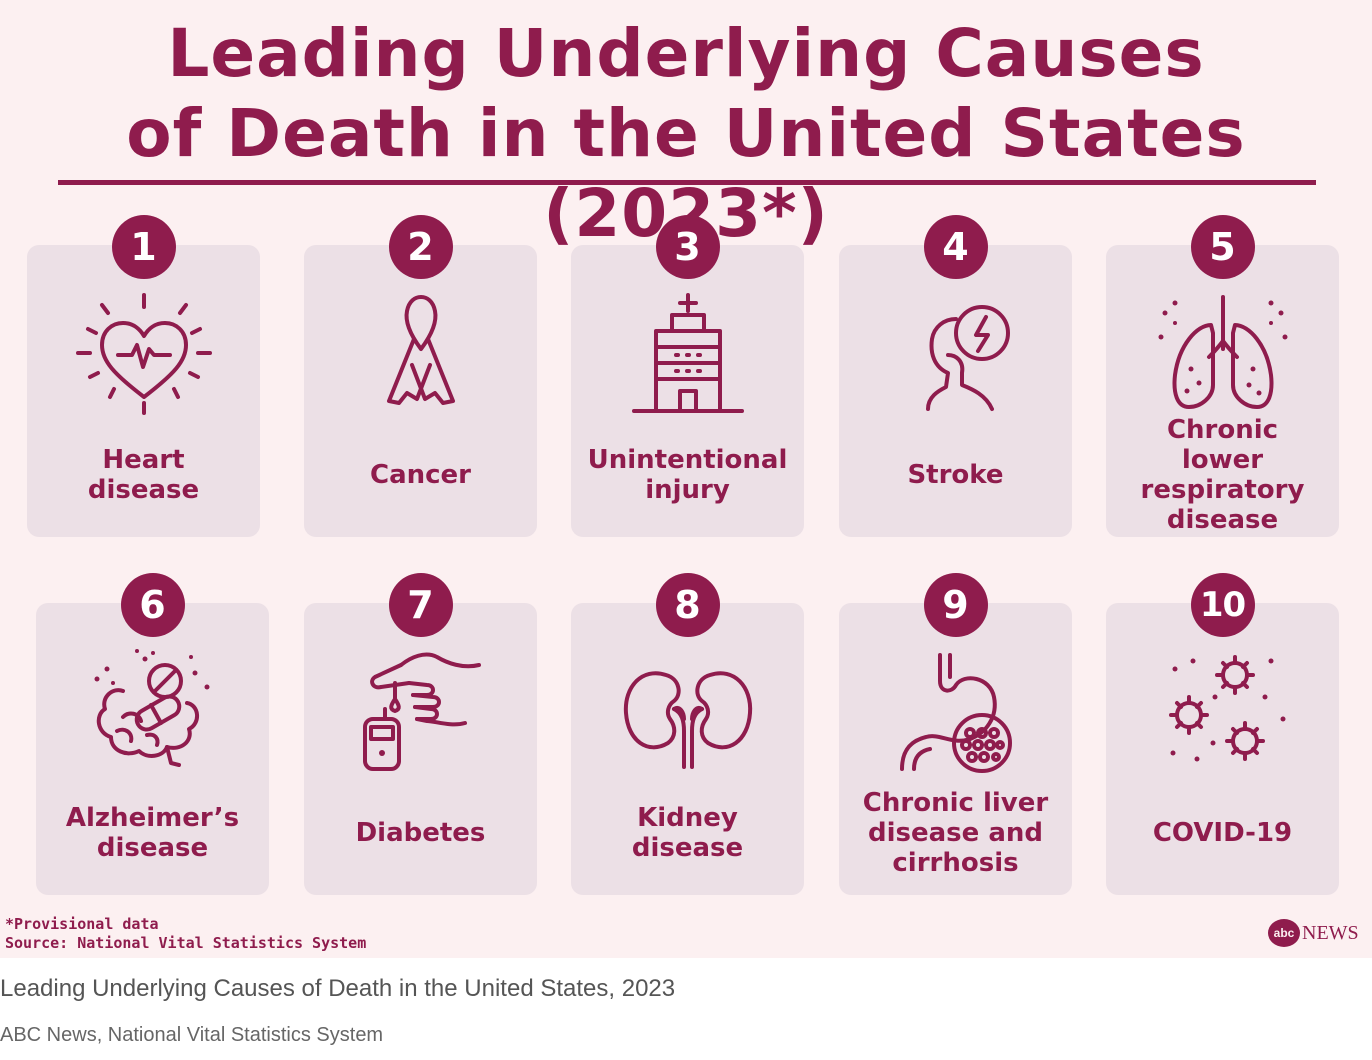 This screenshot has height=1060, width=1372. What do you see at coordinates (1222, 605) in the screenshot?
I see `rank-badge: 10` at bounding box center [1222, 605].